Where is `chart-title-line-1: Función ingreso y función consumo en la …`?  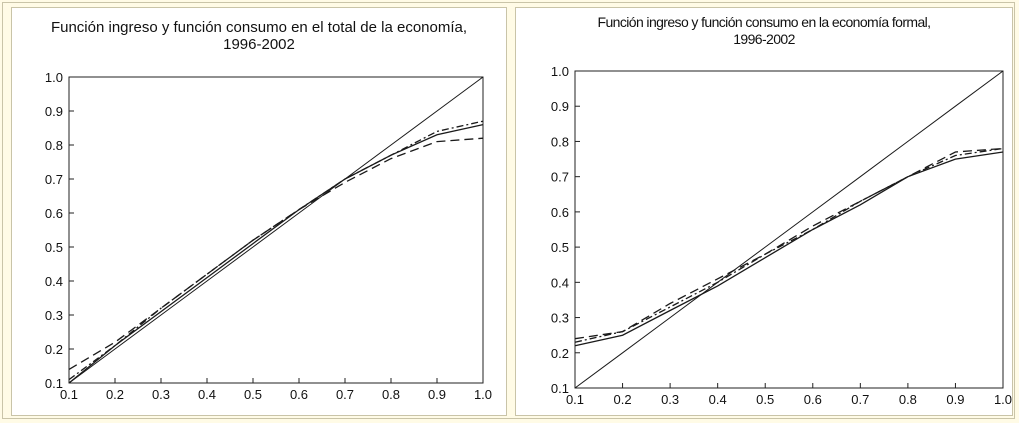
chart-title-line-1: Función ingreso y función consumo en la … is located at coordinates (764, 22).